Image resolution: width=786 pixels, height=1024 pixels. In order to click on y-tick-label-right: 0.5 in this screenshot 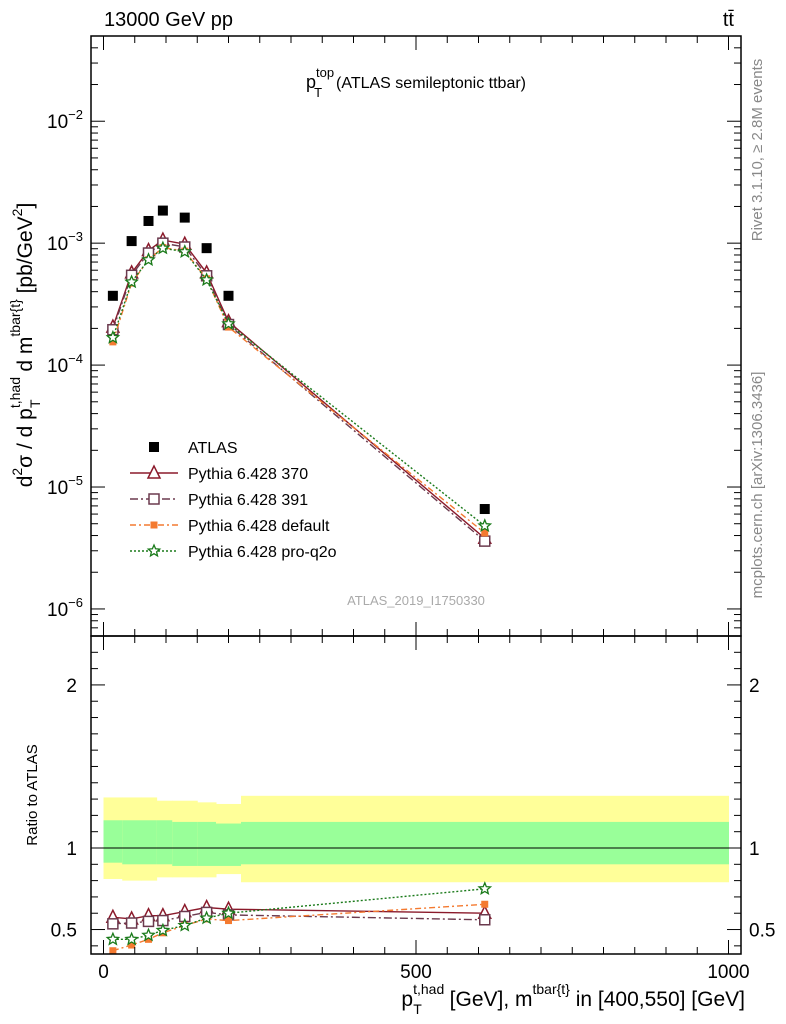, I will do `click(762, 931)`.